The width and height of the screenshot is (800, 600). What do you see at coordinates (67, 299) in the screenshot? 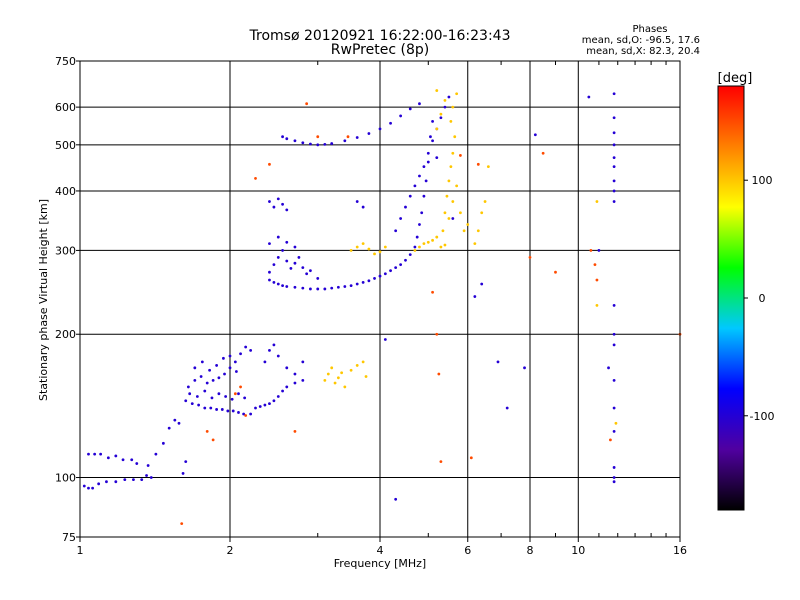
I see `y-axis-ticks: 75 100 200 300 400 500 600 750` at bounding box center [67, 299].